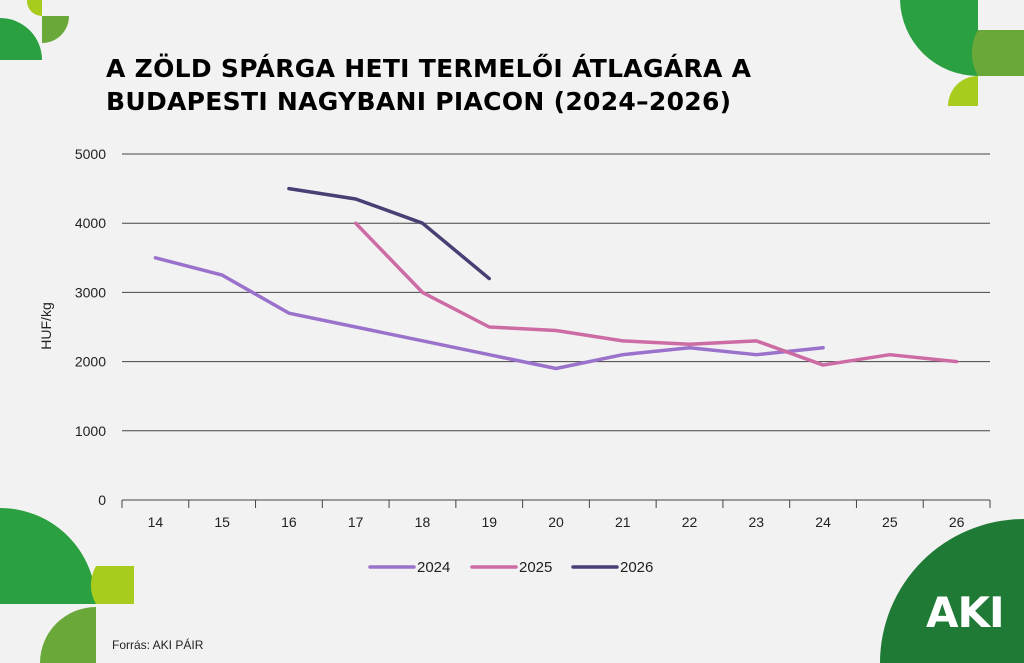  Describe the element at coordinates (510, 567) in the screenshot. I see `chart-legend: 2024 2025 2026` at that location.